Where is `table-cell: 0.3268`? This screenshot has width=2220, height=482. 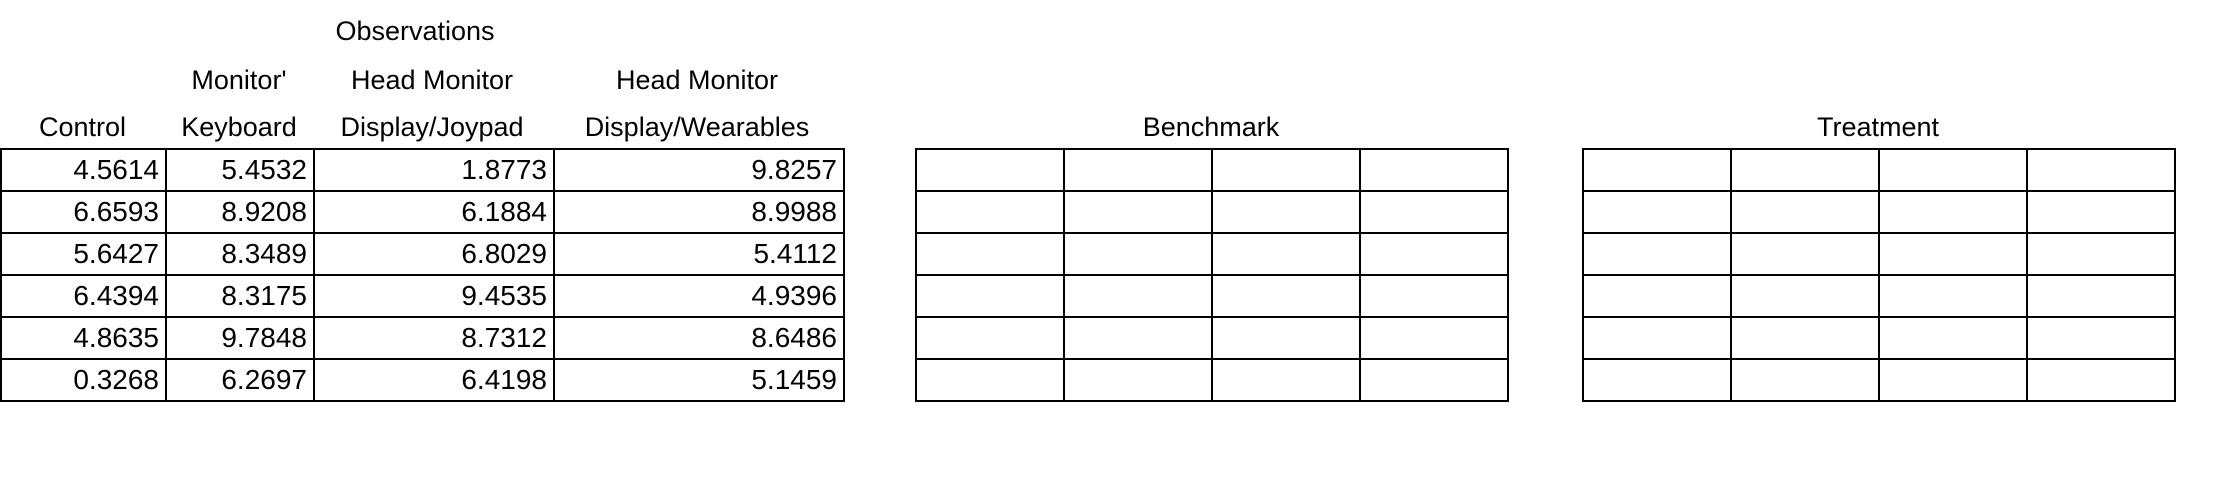
table-cell: 0.3268 is located at coordinates (83, 380).